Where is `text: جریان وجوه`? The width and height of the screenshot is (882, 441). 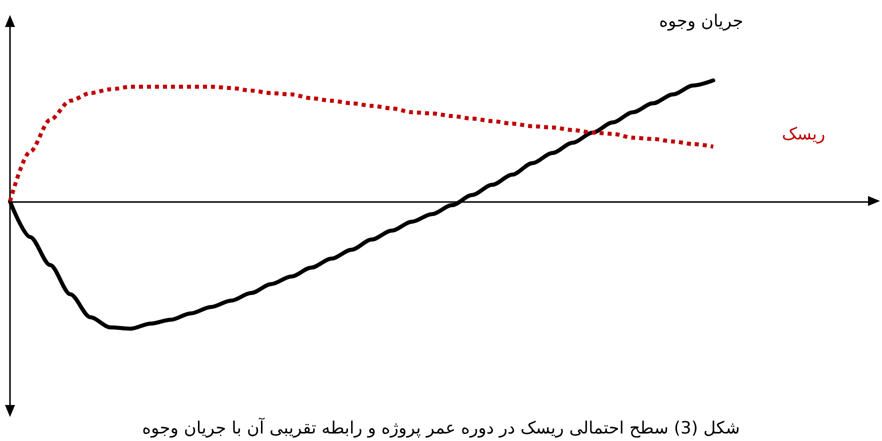
text: جریان وجوه is located at coordinates (701, 22).